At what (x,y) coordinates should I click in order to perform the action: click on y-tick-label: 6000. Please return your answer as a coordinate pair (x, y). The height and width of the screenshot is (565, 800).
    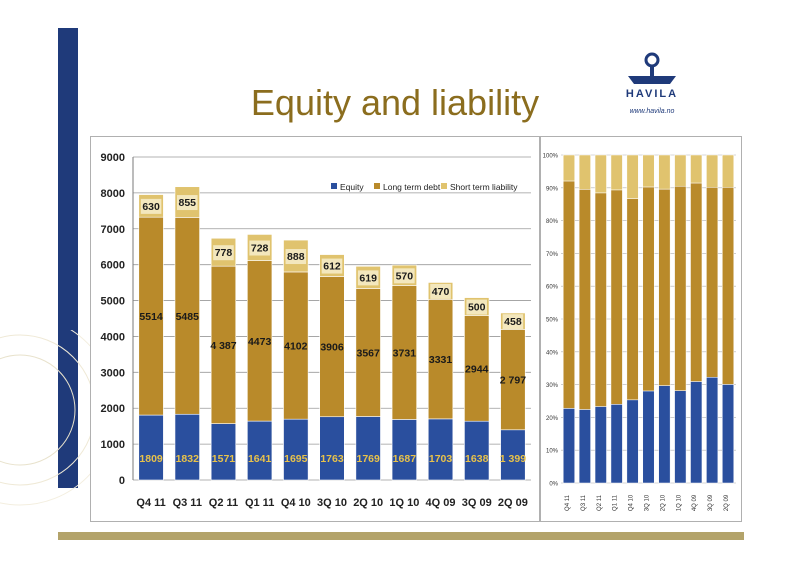
    Looking at the image, I should click on (113, 266).